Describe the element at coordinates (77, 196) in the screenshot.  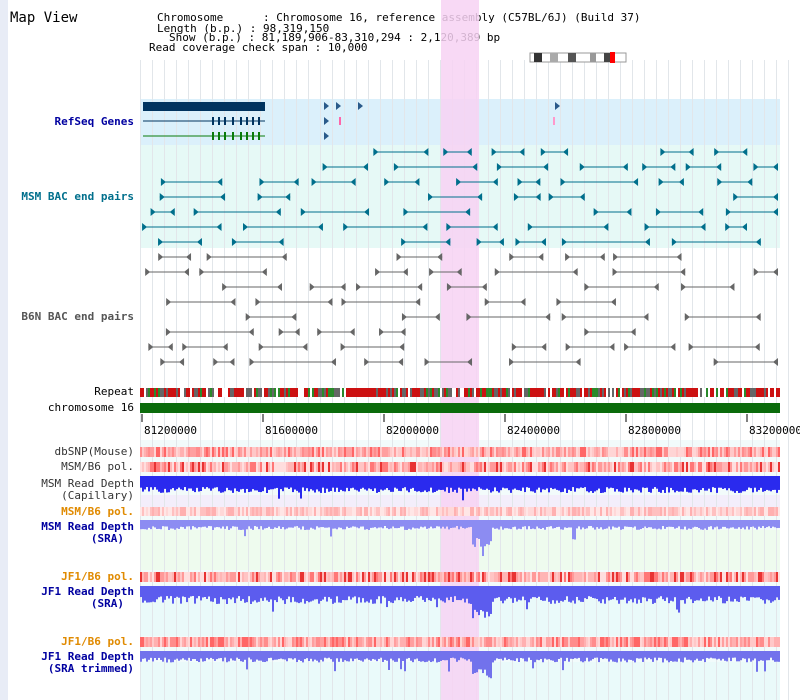
I see `track-label-msm-bac: MSM BAC end pairs` at that location.